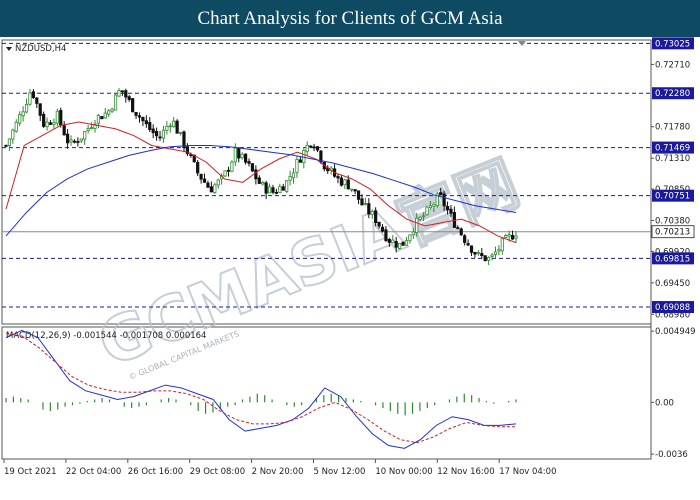 This screenshot has height=500, width=700. What do you see at coordinates (672, 315) in the screenshot?
I see `price-tick-label: 0.68980` at bounding box center [672, 315].